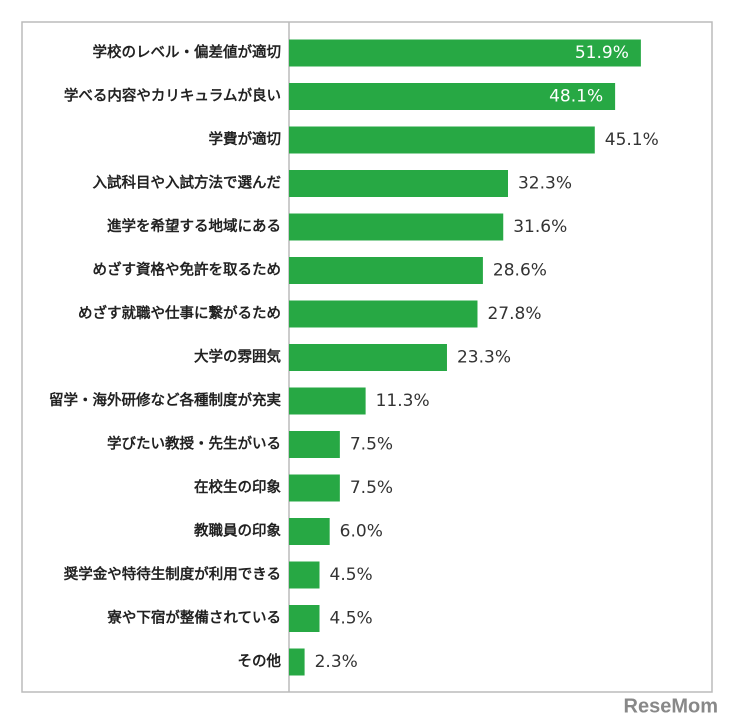  Describe the element at coordinates (520, 271) in the screenshot. I see `value-label: 28.6%` at that location.